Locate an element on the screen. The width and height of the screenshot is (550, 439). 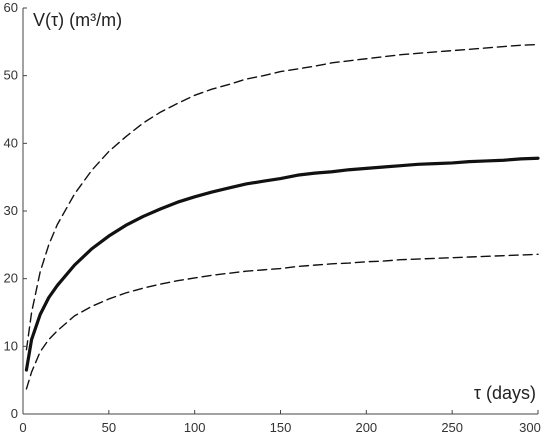
y-axis-title: V(τ) (m³/m) is located at coordinates (77, 20).